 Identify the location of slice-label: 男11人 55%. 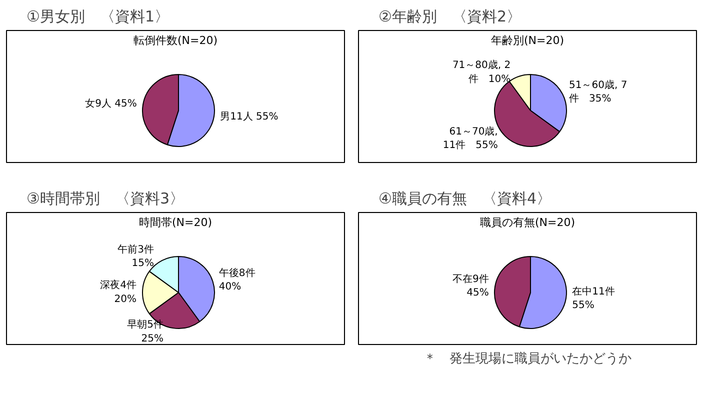
(249, 116).